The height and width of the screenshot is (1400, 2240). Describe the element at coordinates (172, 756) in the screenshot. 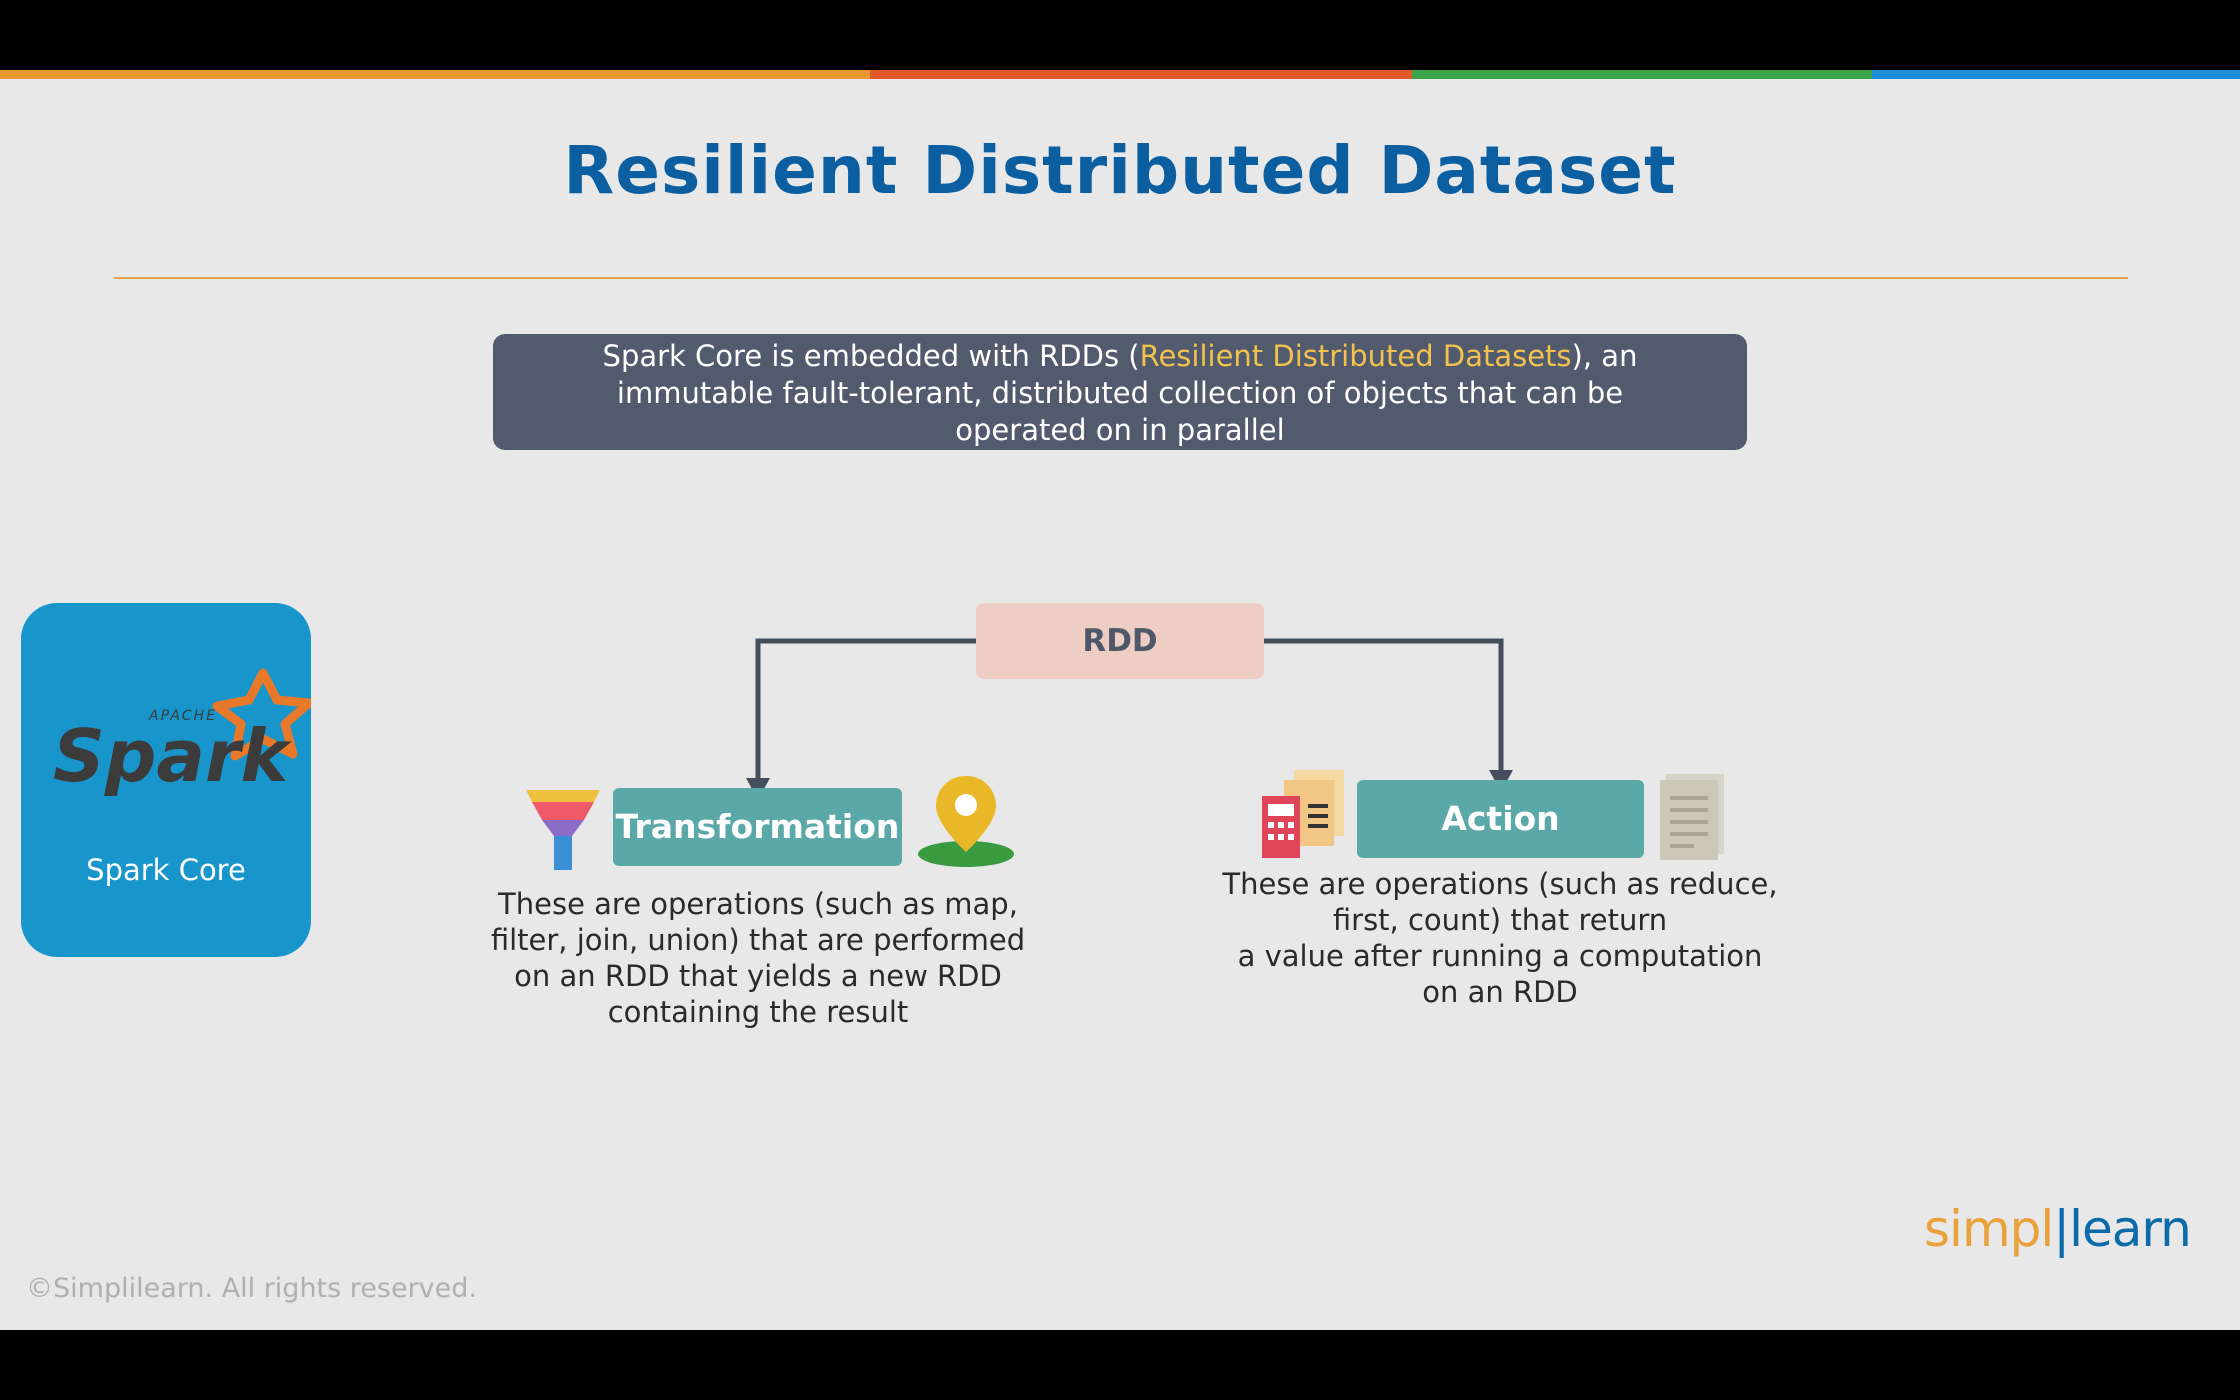

I see `spark-wordmark: Spark` at that location.